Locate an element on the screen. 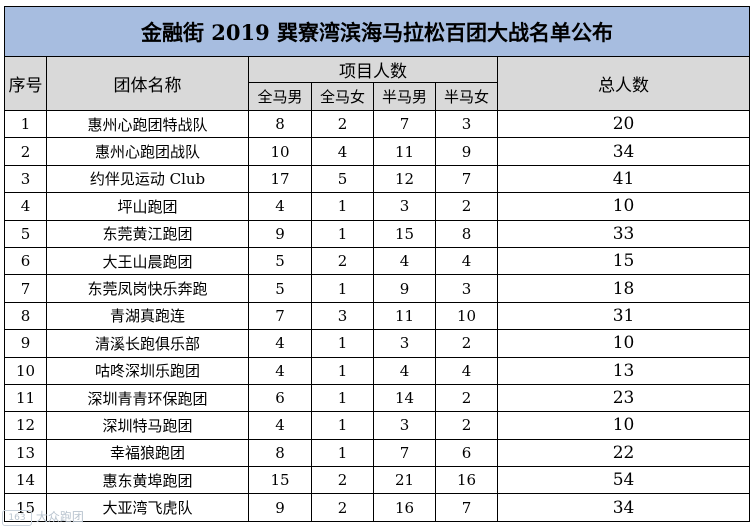 The height and width of the screenshot is (532, 753). cell-no: 12 is located at coordinates (25, 425).